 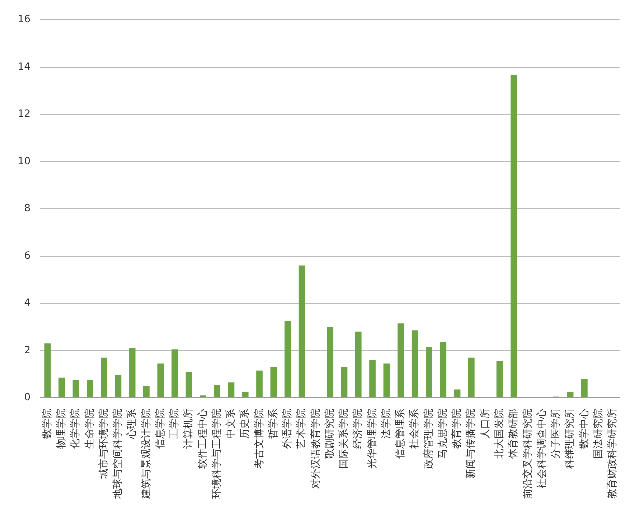 What do you see at coordinates (514, 434) in the screenshot?
I see `x-tick-label: 体育教研部` at bounding box center [514, 434].